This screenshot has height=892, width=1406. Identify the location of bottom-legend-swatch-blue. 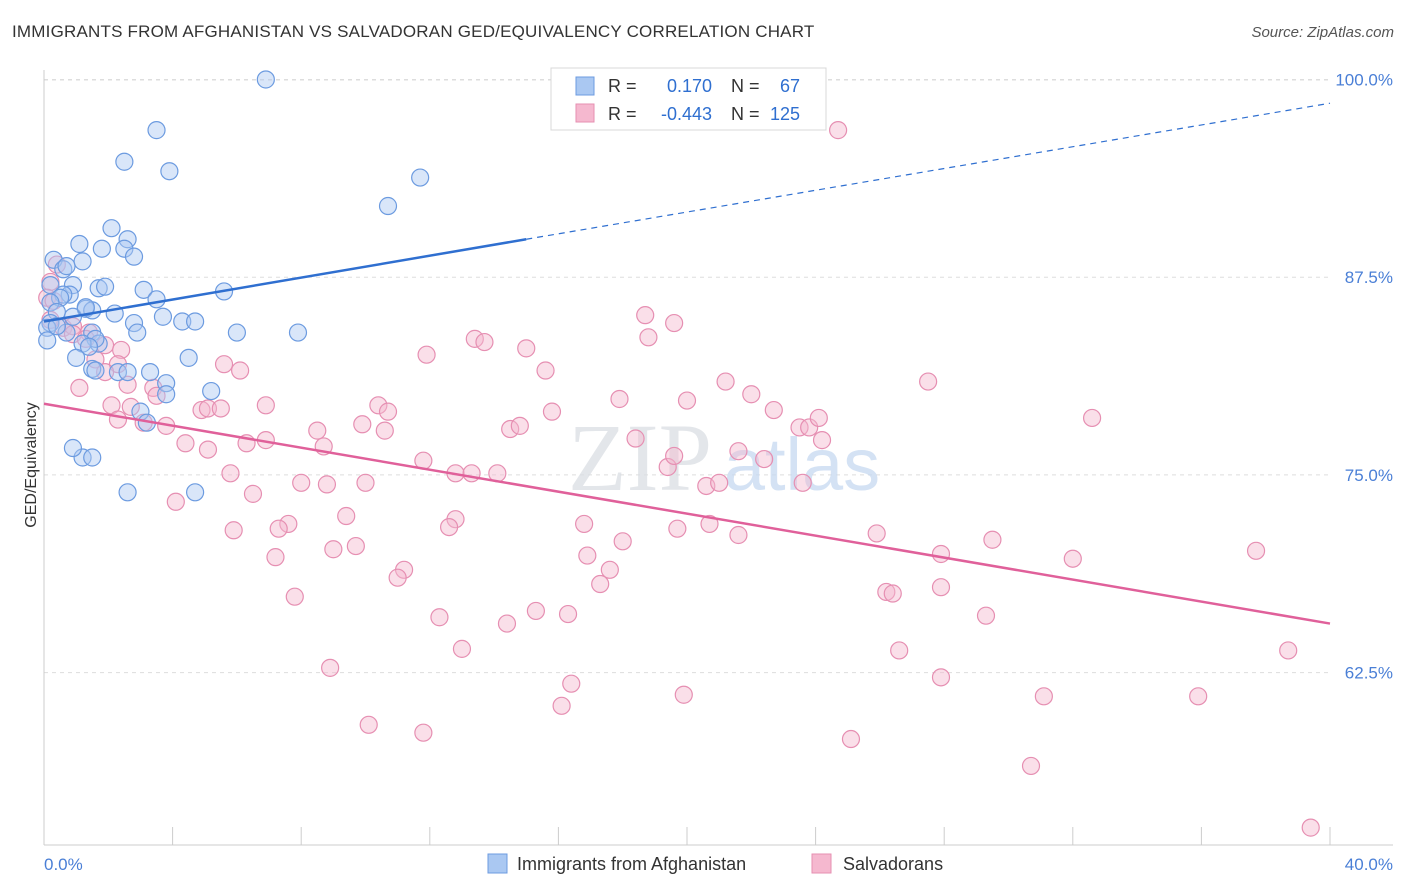
(497, 863).